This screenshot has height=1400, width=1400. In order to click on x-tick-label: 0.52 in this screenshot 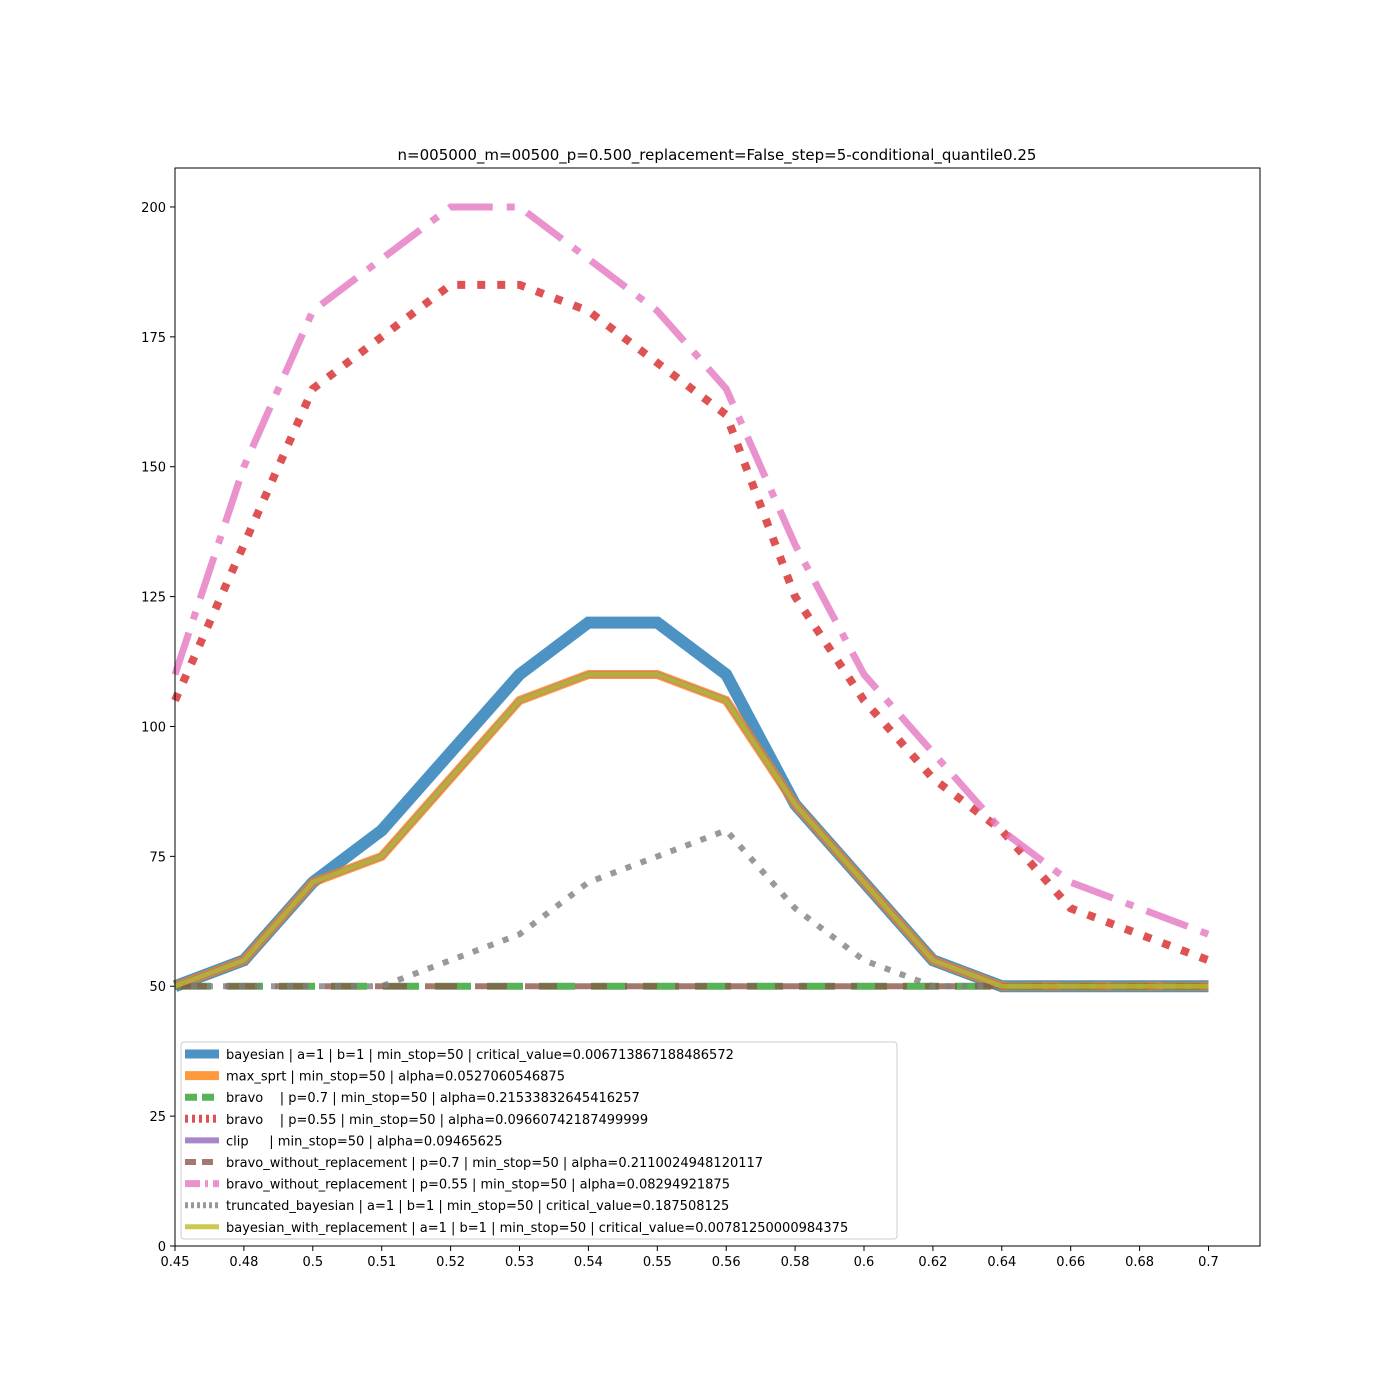, I will do `click(450, 1262)`.